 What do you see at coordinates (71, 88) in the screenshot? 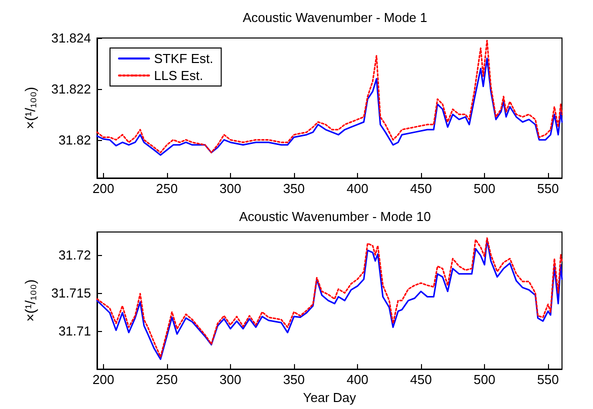
I see `y-tick-label: 31.822` at bounding box center [71, 88].